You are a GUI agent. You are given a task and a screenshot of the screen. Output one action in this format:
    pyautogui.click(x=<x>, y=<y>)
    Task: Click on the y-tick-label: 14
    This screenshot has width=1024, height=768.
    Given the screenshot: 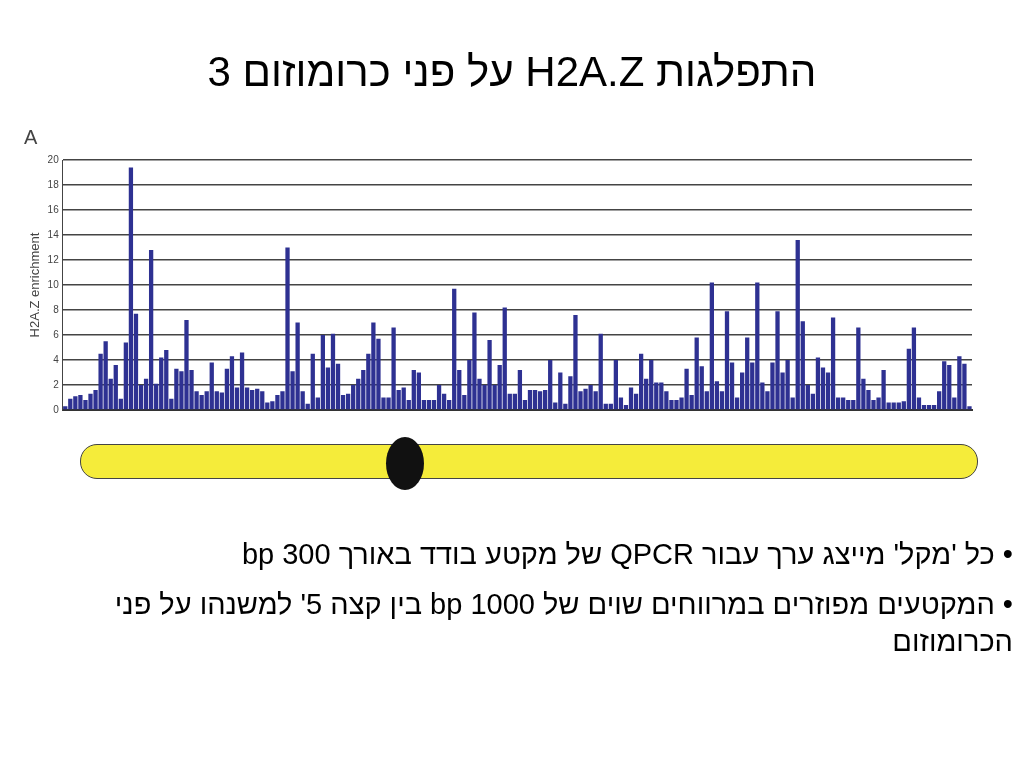 What is the action you would take?
    pyautogui.click(x=53, y=234)
    